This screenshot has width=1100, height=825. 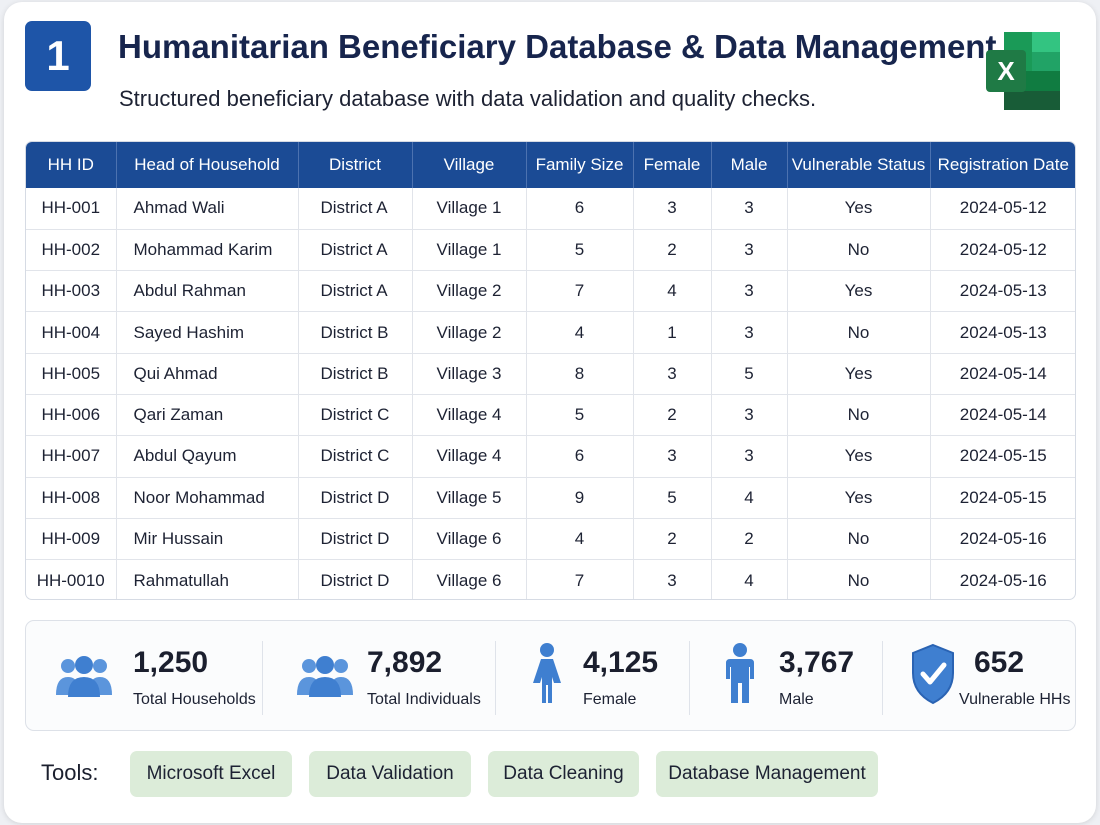 What do you see at coordinates (749, 539) in the screenshot?
I see `cell-male: 2` at bounding box center [749, 539].